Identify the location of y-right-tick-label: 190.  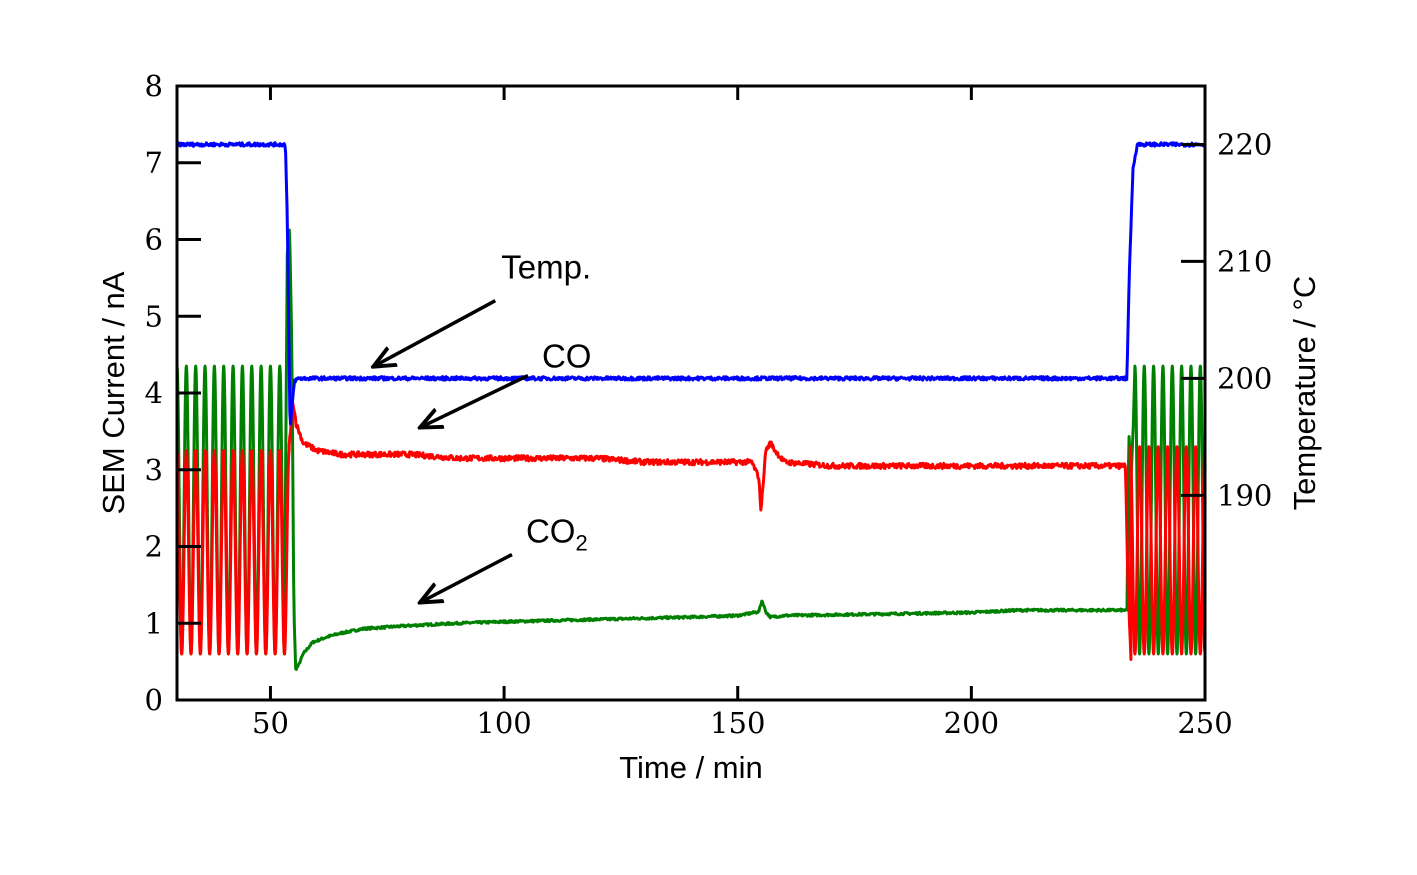
(1244, 495).